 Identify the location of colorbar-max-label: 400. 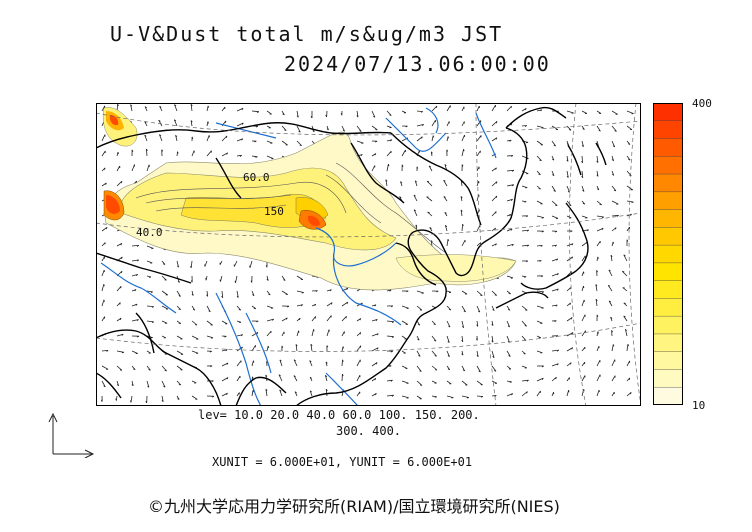
(702, 103).